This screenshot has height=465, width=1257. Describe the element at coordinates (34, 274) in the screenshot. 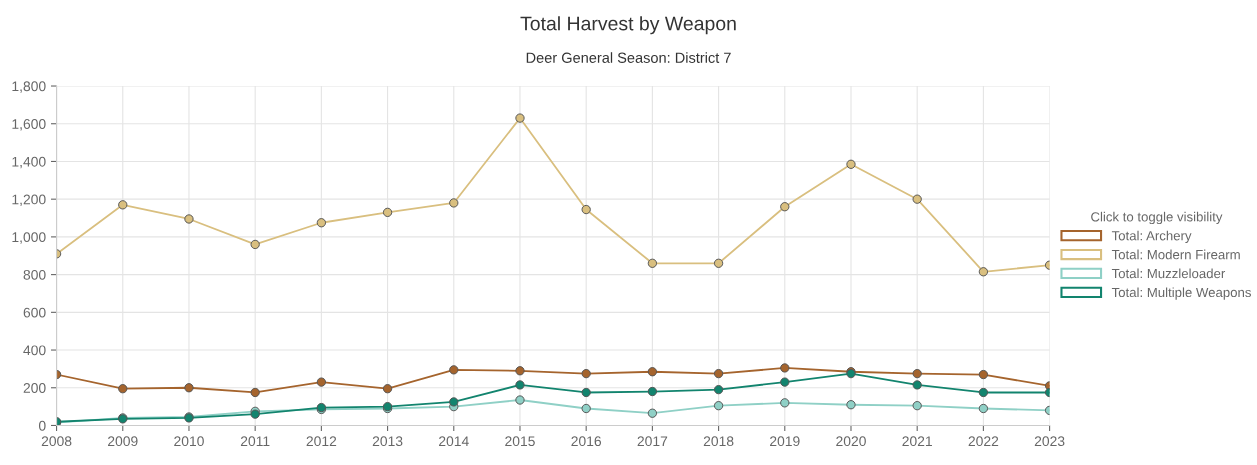

I see `y-tick-label: 800` at that location.